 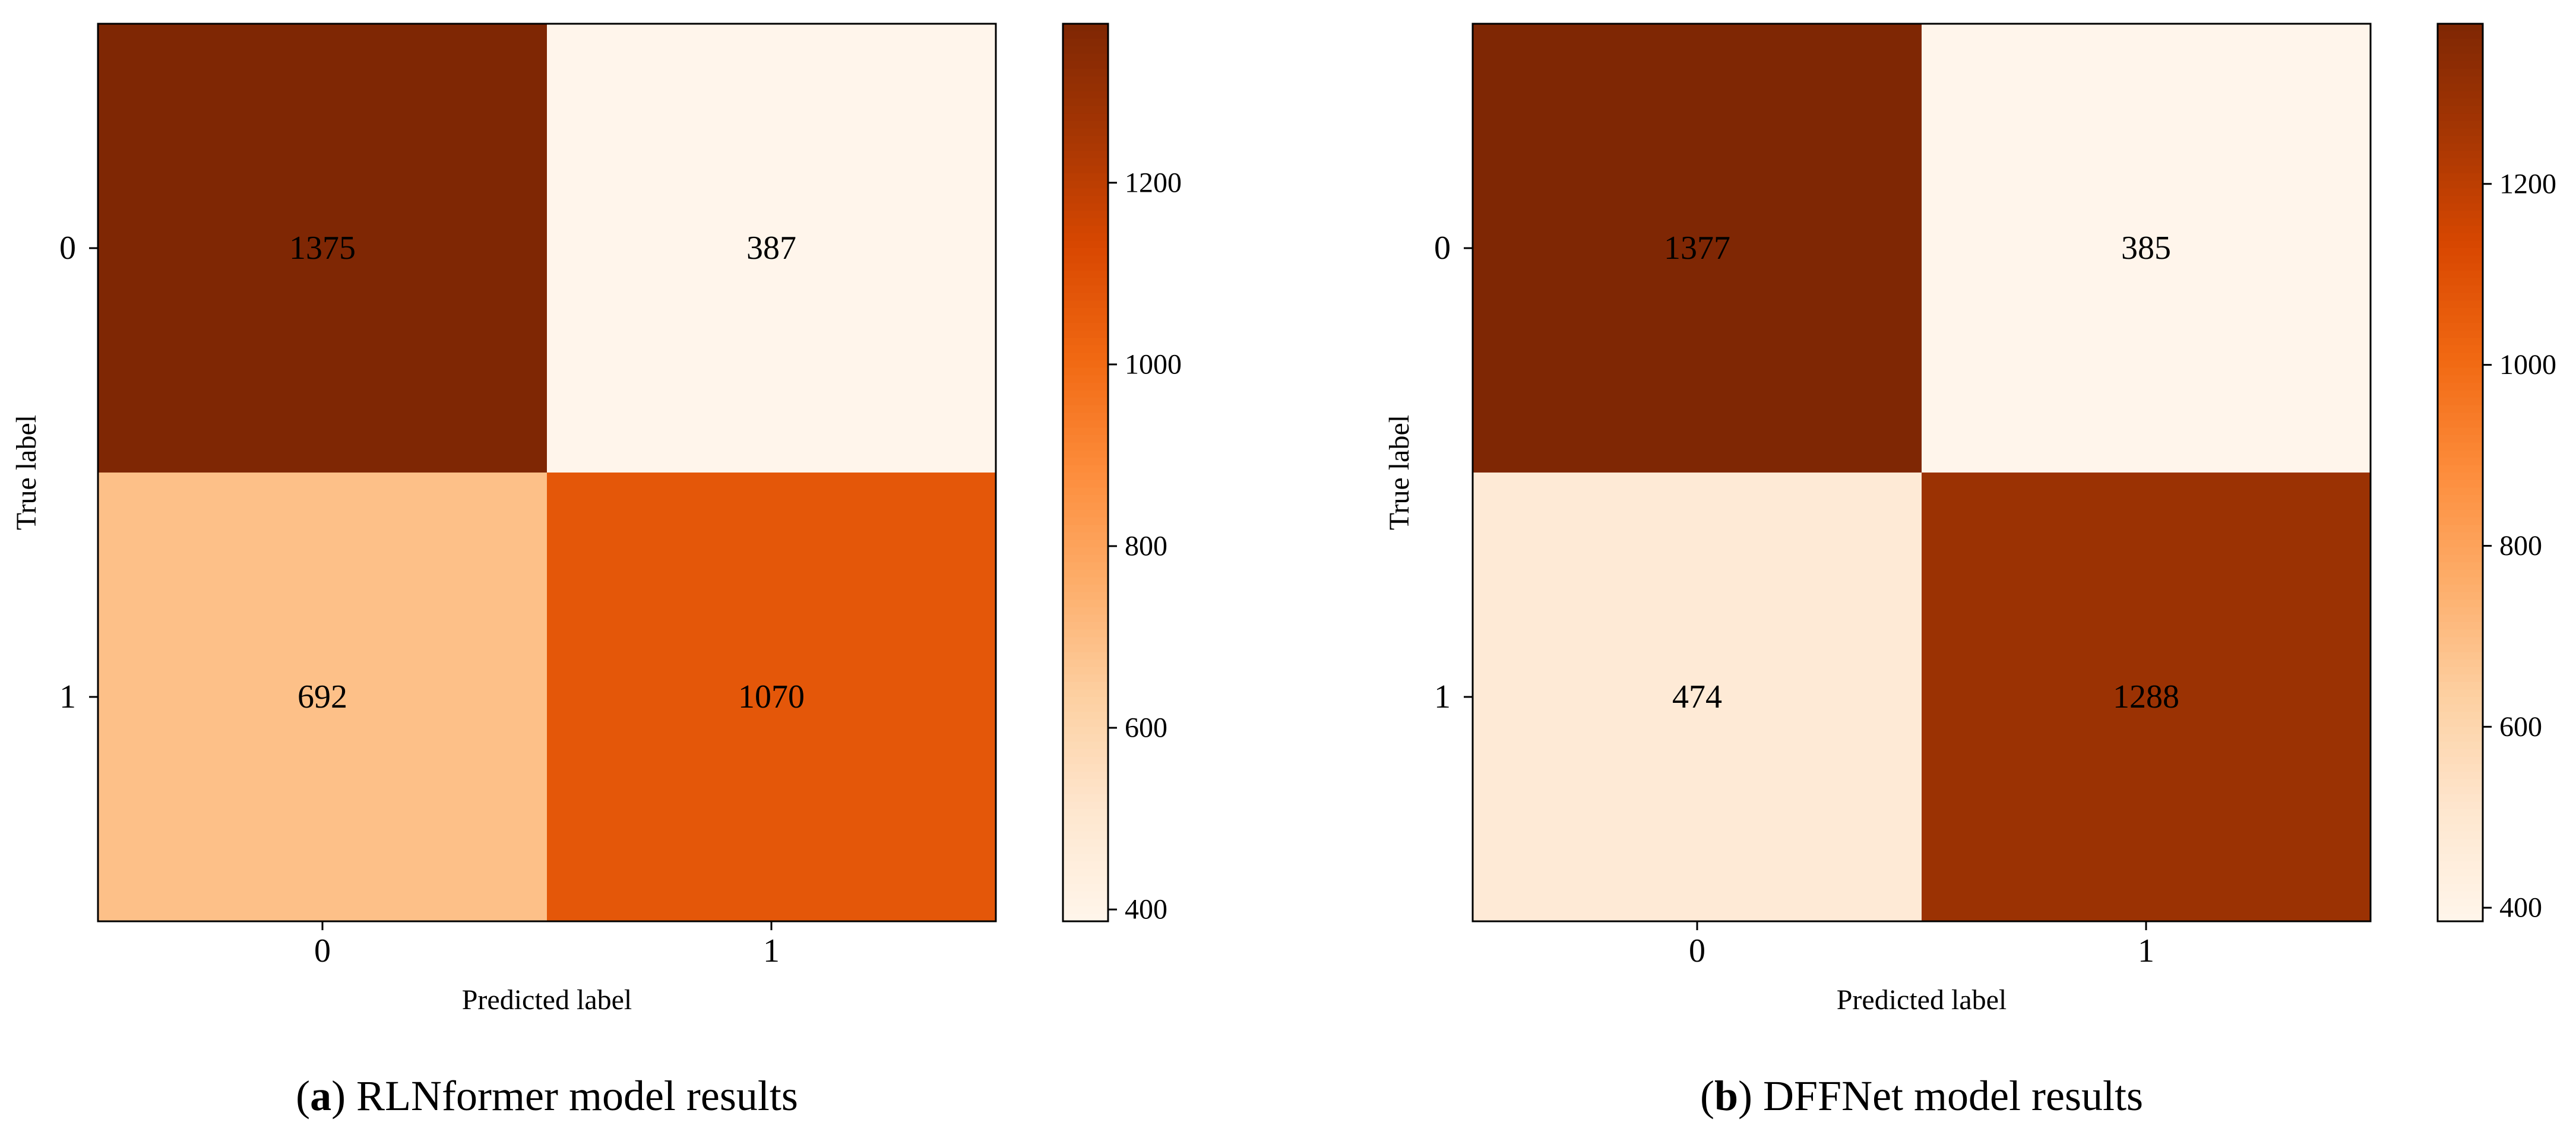 I want to click on panel-a-y-ticks: 0 1, so click(x=78, y=472).